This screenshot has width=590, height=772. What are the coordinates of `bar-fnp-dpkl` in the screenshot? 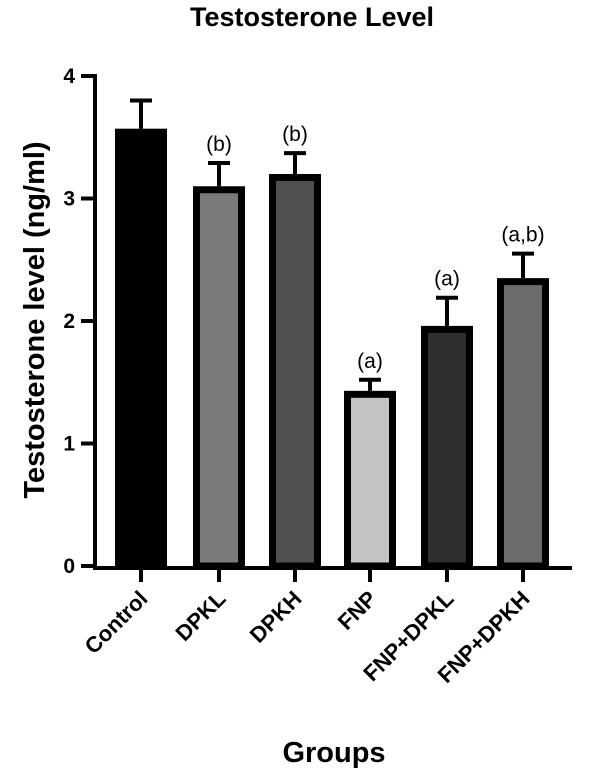 It's located at (447, 447).